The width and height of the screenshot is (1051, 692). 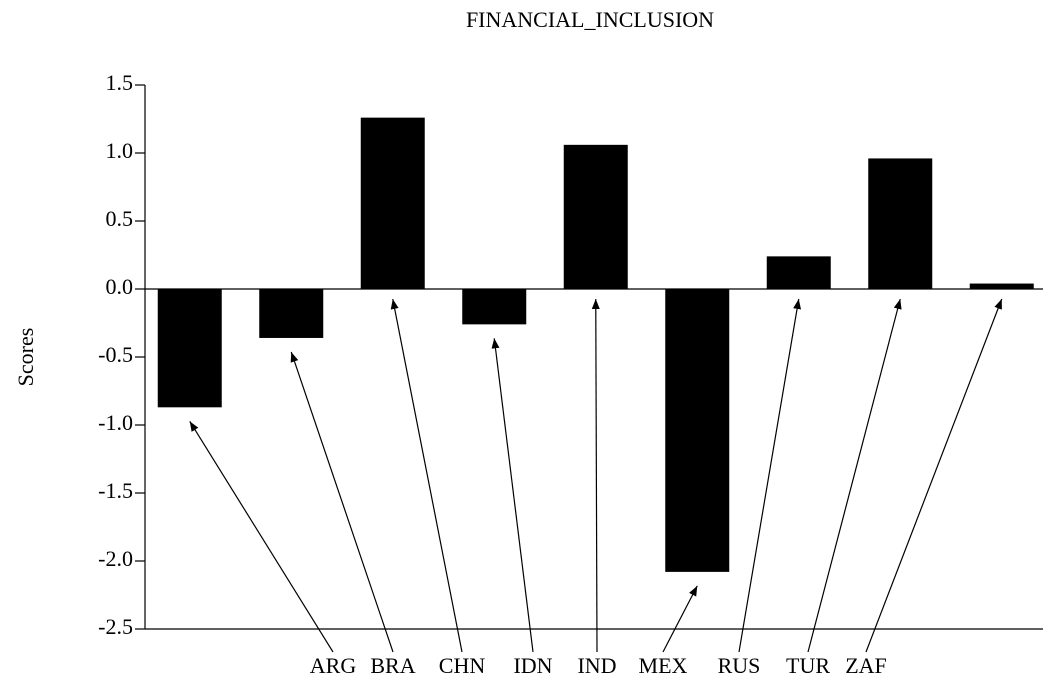 I want to click on y-tick-label: -2.5, so click(x=115, y=626).